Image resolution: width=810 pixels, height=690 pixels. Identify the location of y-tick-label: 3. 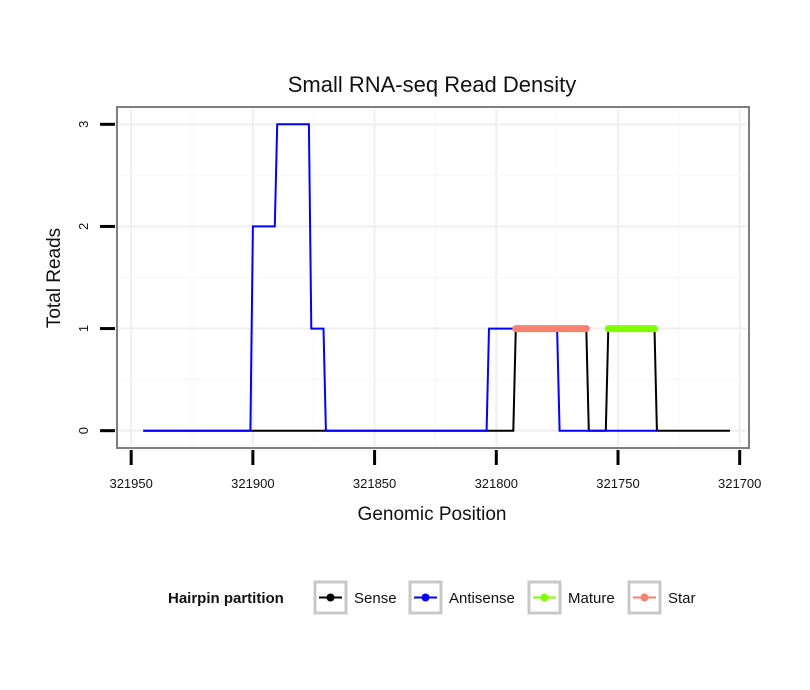
(83, 124).